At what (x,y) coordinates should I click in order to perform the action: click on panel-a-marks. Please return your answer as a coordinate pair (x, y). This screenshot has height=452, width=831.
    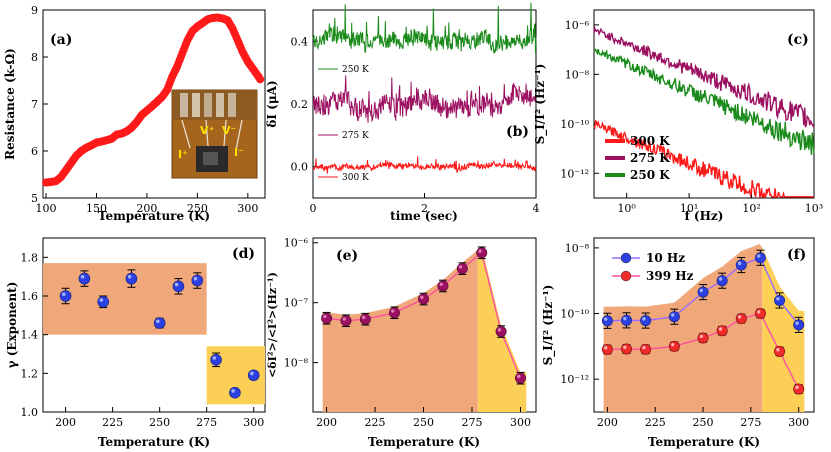
    Looking at the image, I should click on (153, 100).